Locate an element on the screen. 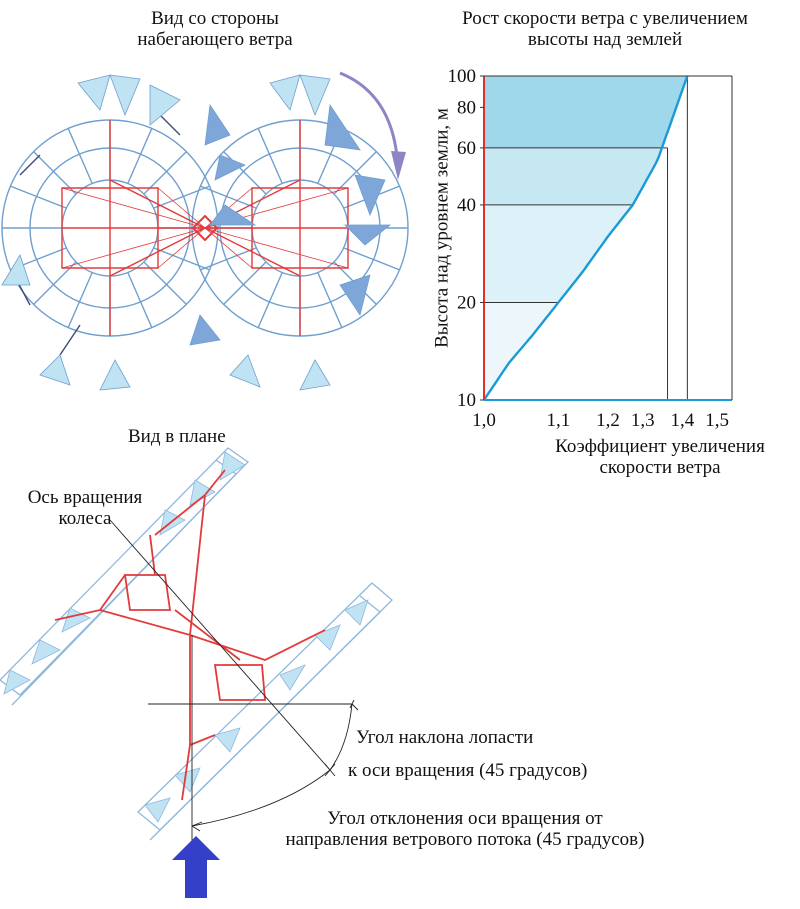 This screenshot has height=909, width=800. blade-angle-label-line2: к оси вращения (45 градусов) is located at coordinates (468, 770).